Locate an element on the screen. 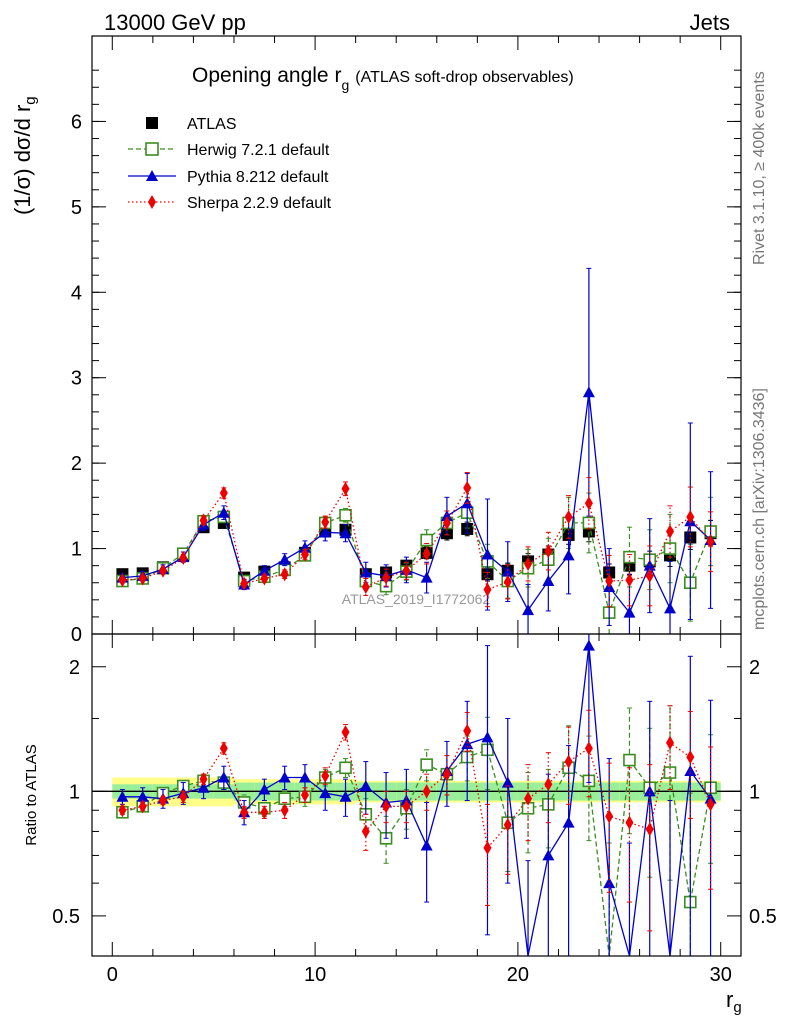 The height and width of the screenshot is (1024, 786). header-left: 13000 GeV pp is located at coordinates (175, 22).